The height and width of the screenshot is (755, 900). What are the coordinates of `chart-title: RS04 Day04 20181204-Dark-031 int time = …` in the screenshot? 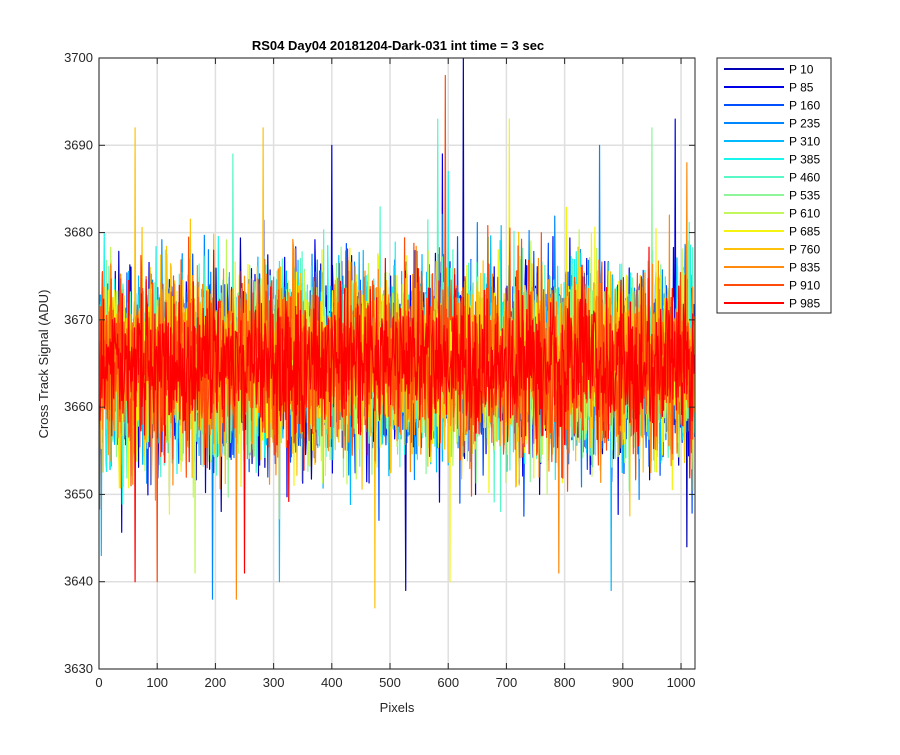 It's located at (398, 45).